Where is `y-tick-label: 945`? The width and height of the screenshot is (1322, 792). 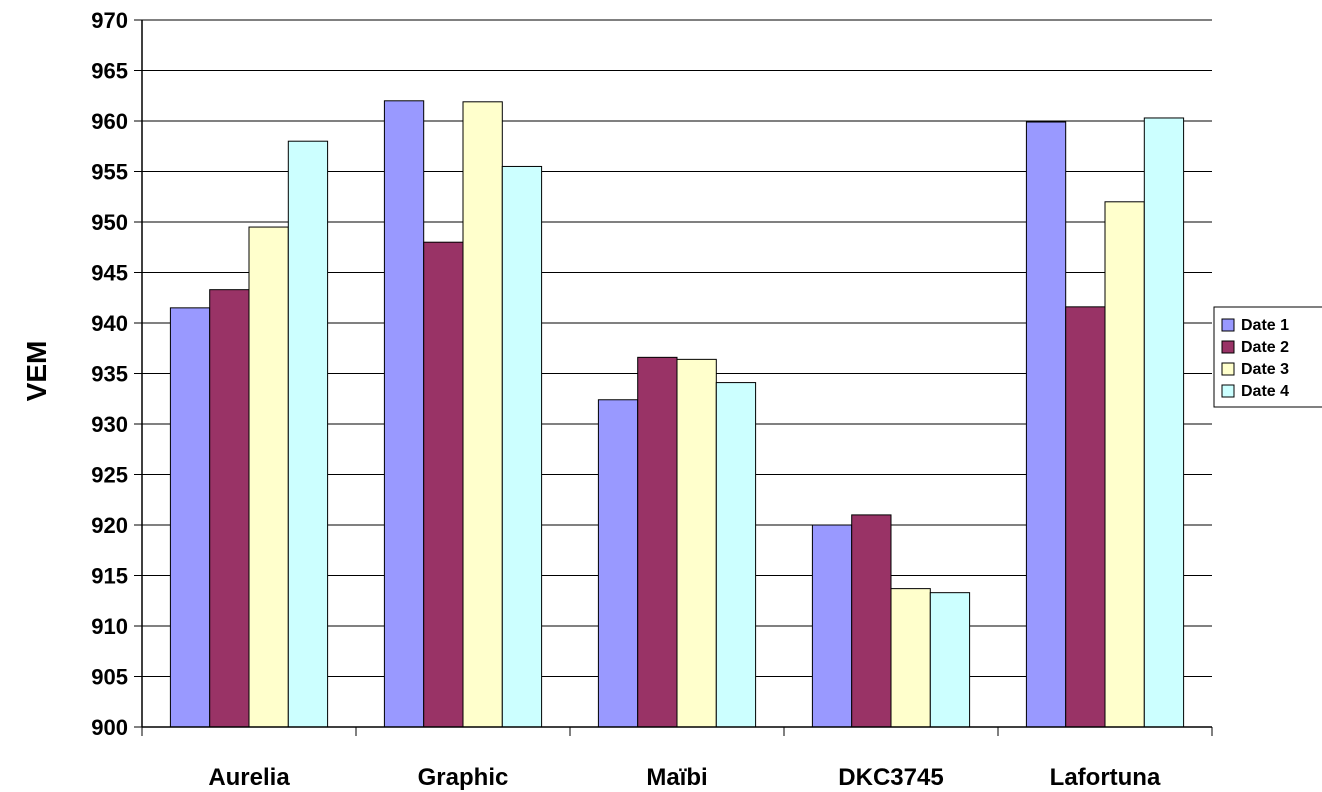
y-tick-label: 945 is located at coordinates (109, 273).